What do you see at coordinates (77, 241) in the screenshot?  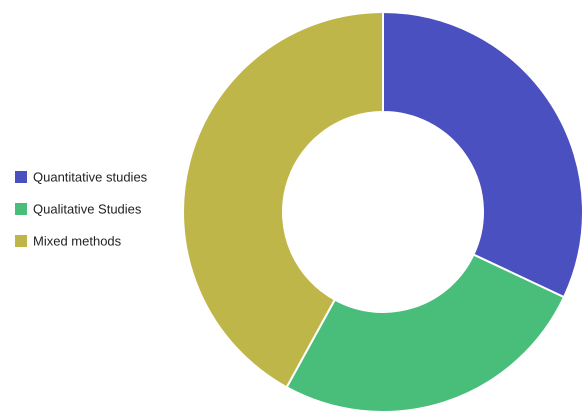 I see `legend-label: Mixed methods` at bounding box center [77, 241].